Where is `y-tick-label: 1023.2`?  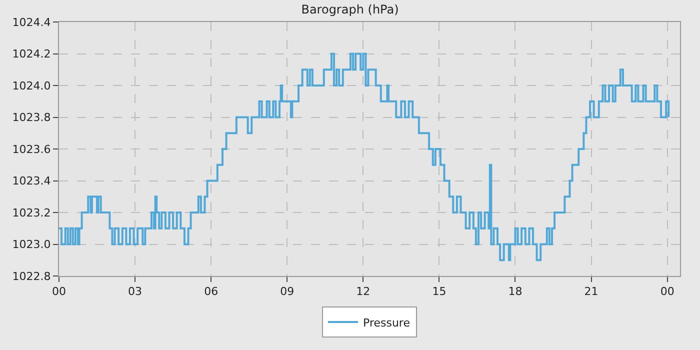 y-tick-label: 1023.2 is located at coordinates (31, 213).